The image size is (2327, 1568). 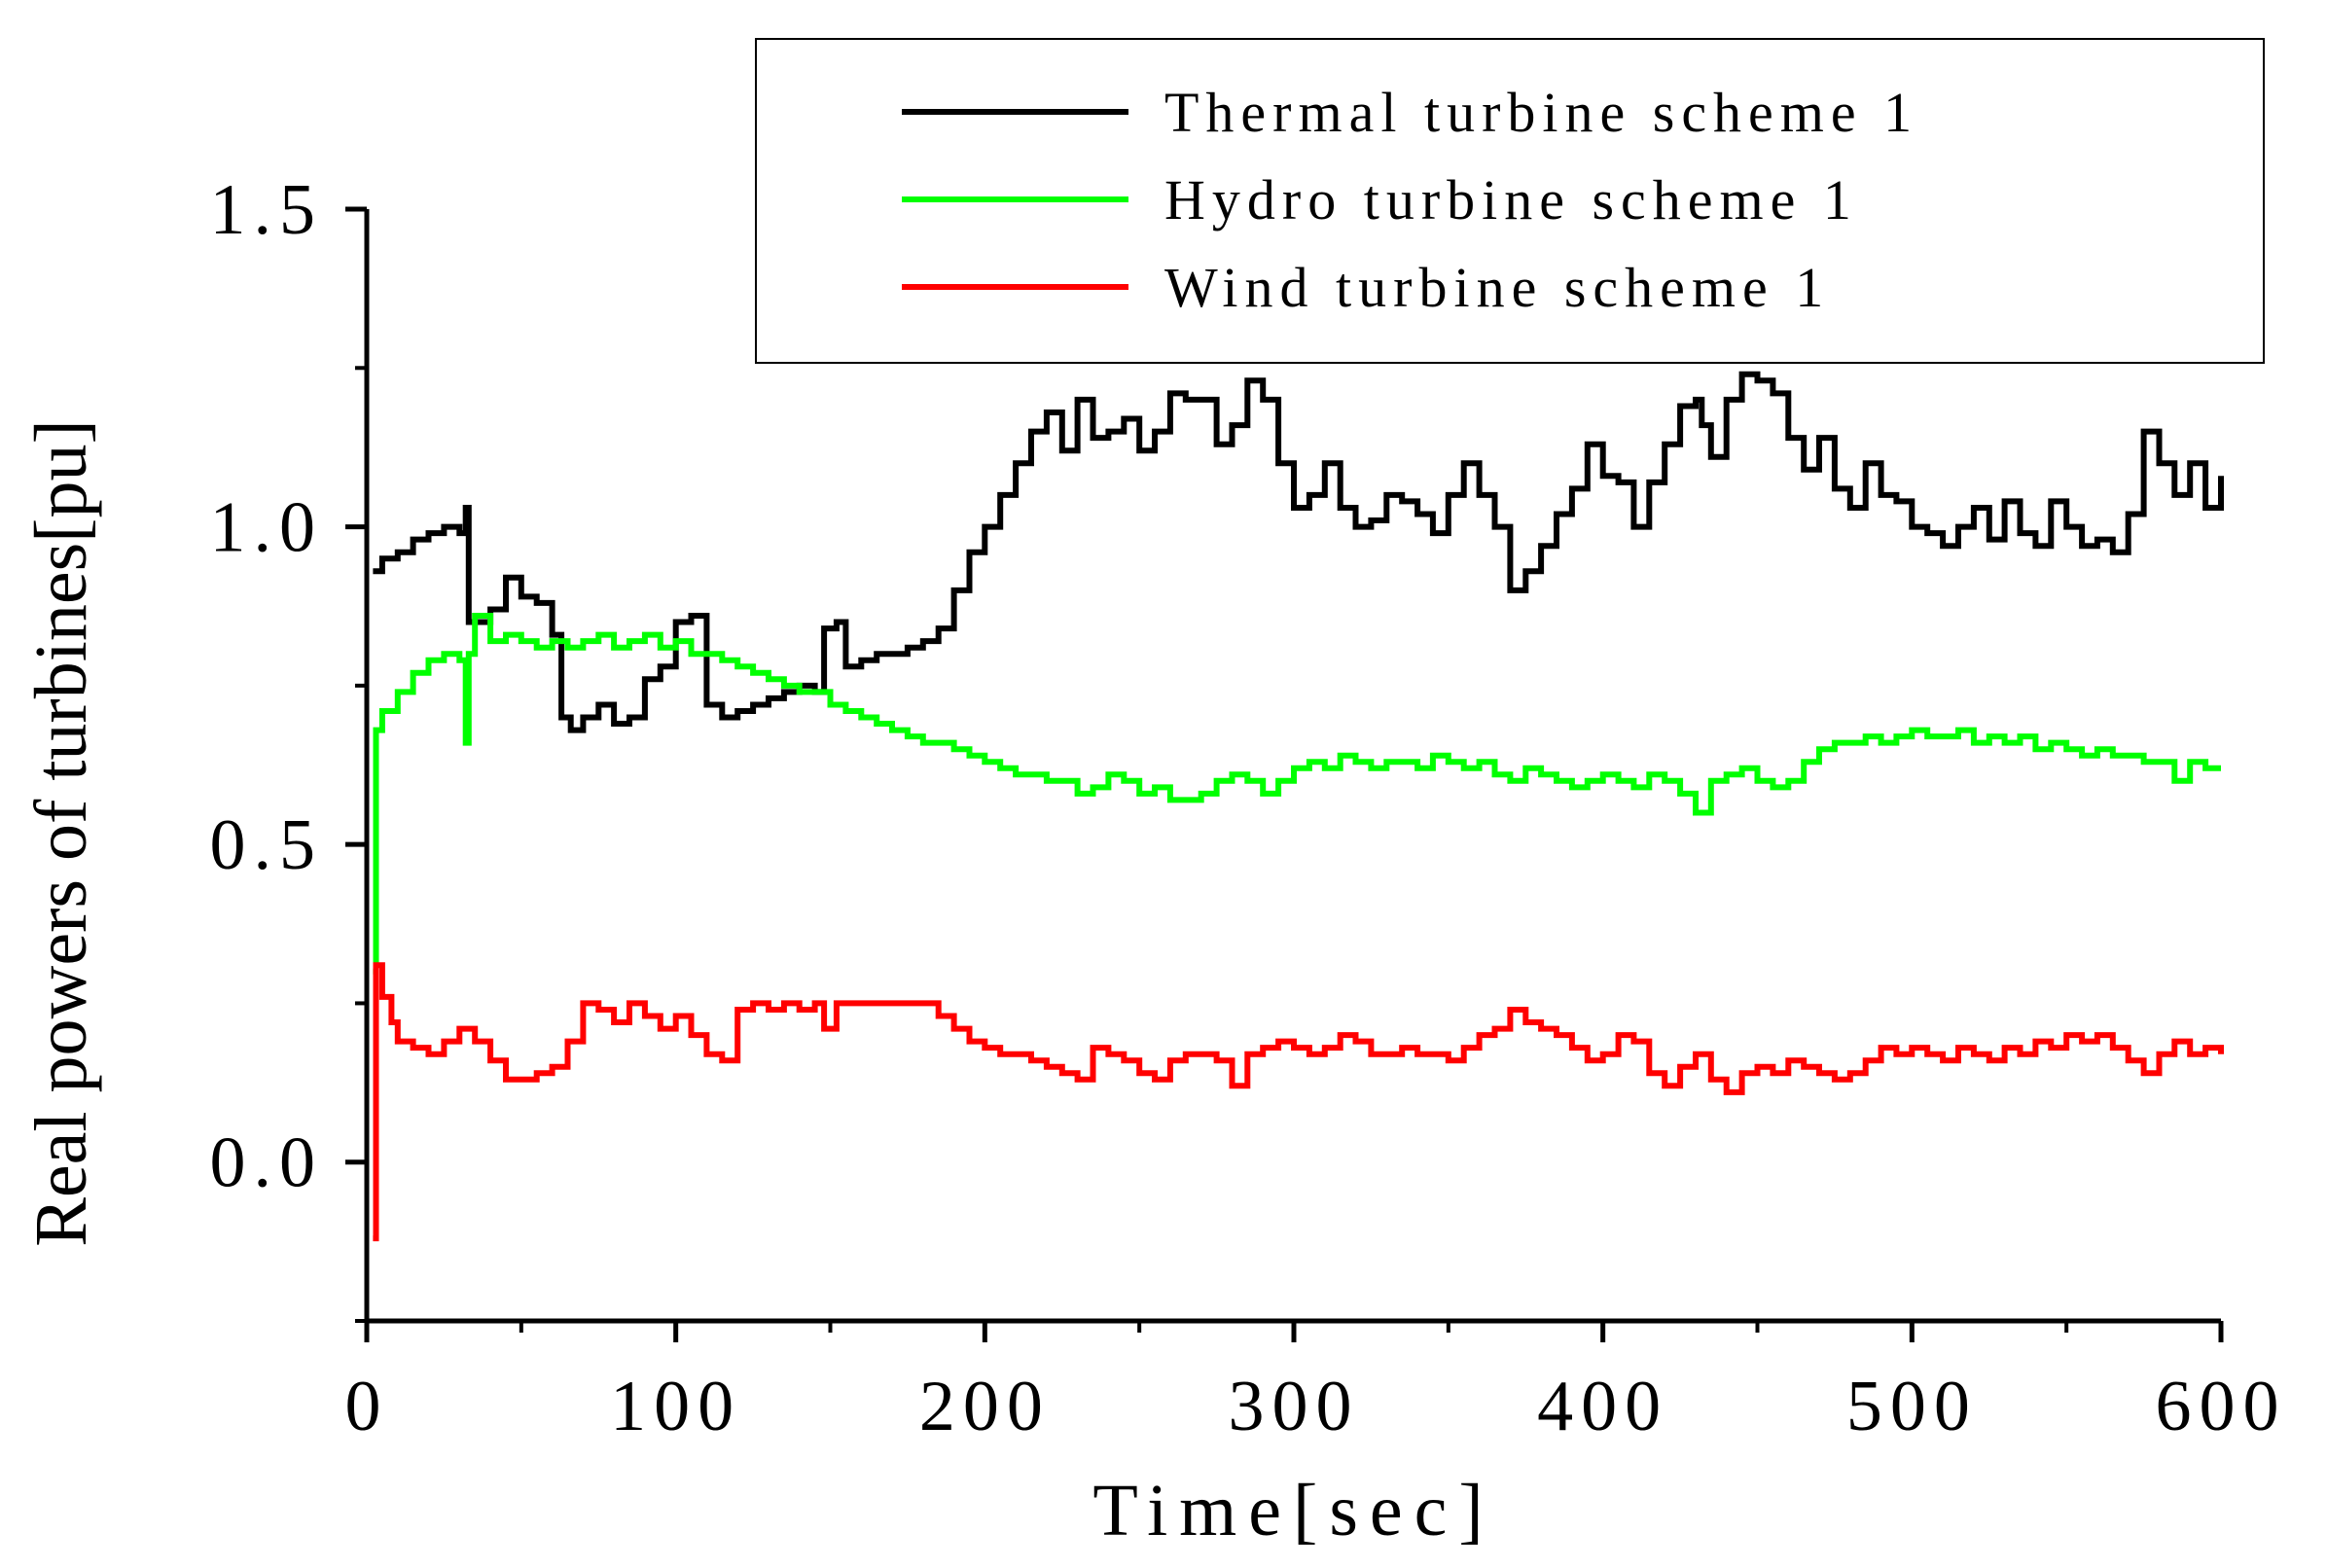 I want to click on legend-label-1: Thermal turbine scheme 1, so click(x=1541, y=112).